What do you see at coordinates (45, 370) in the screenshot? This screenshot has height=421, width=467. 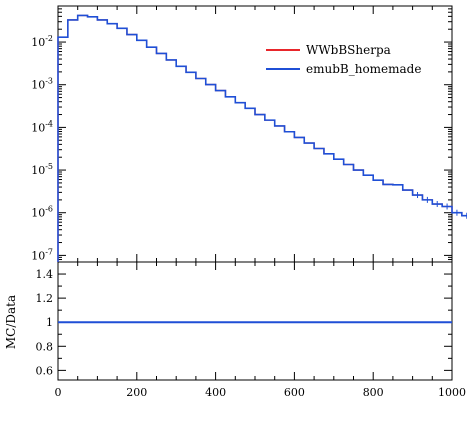 I see `ratio-y-tick-label: 0.6` at bounding box center [45, 370].